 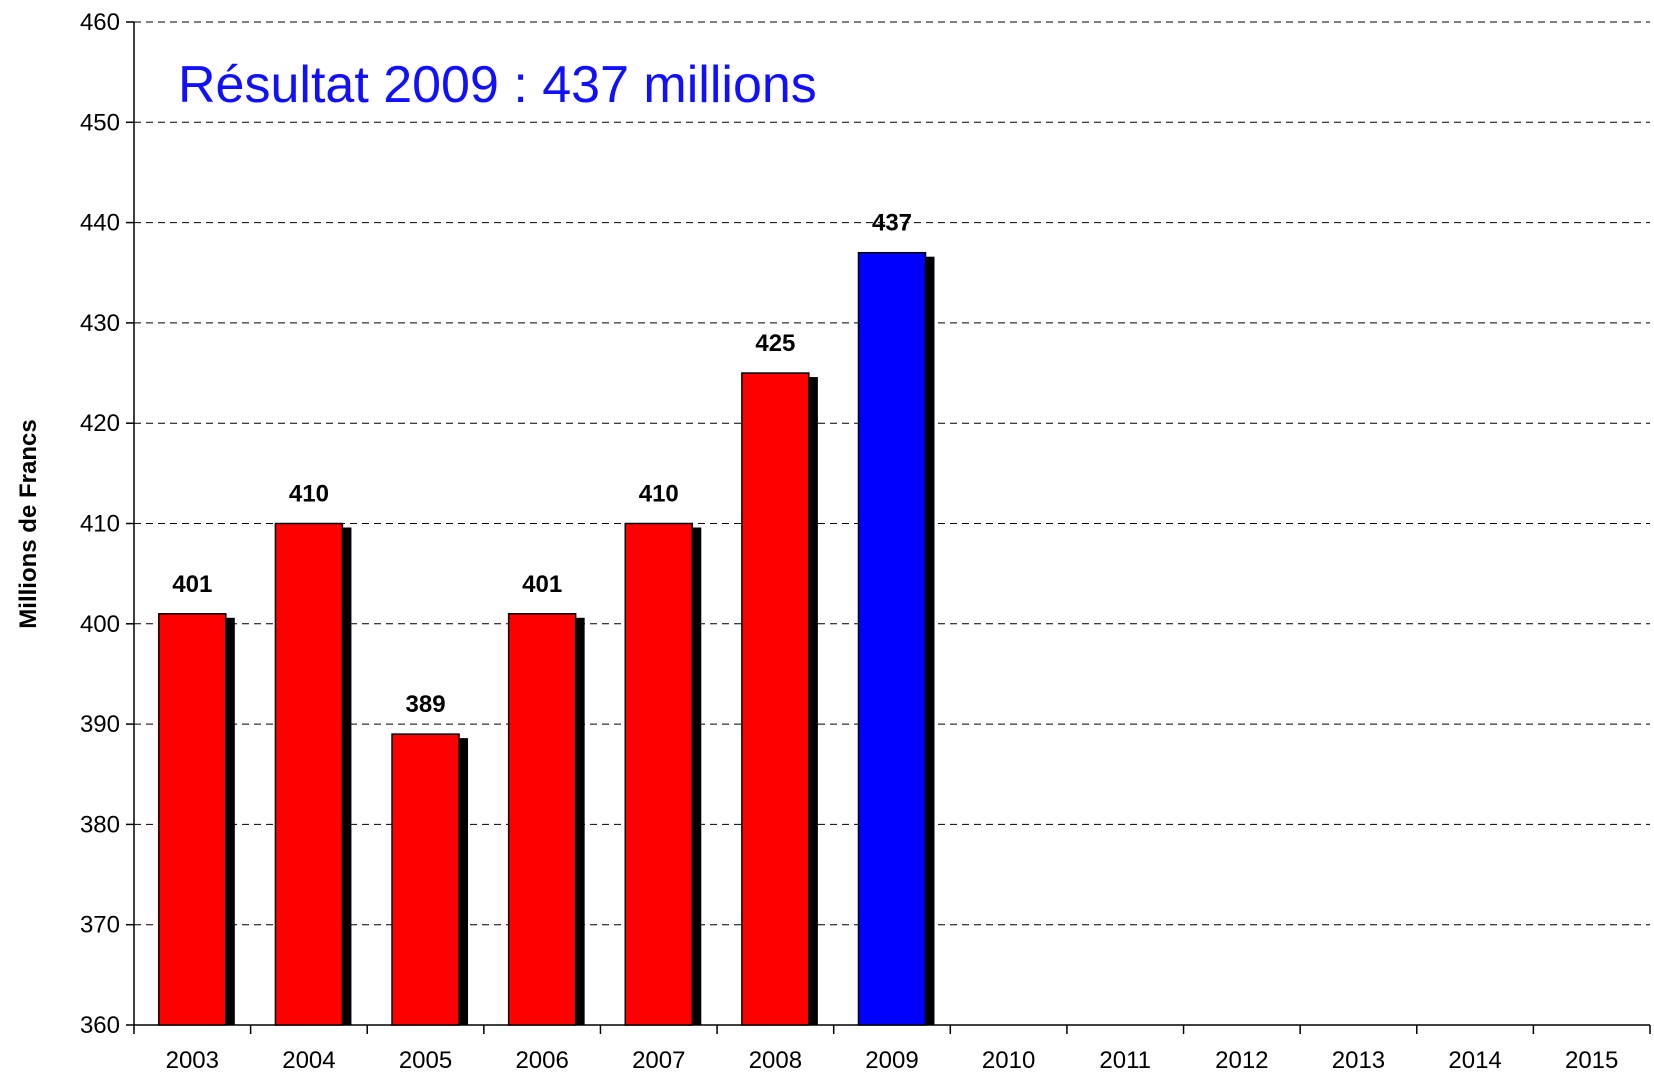 I want to click on bar-2006, so click(x=542, y=819).